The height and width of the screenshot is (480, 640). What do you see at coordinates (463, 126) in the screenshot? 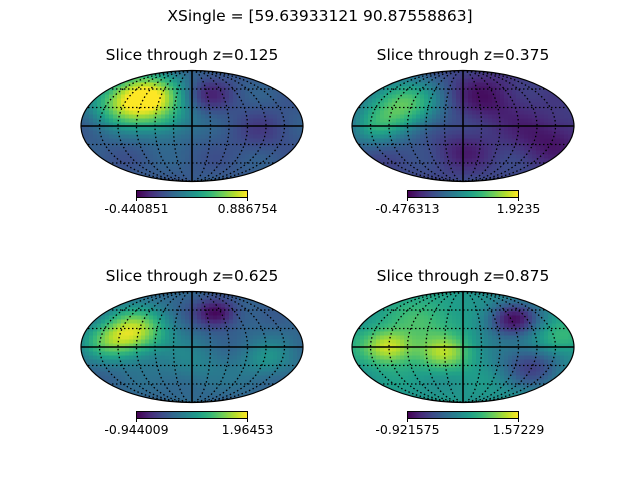
I see `mollweide-map` at bounding box center [463, 126].